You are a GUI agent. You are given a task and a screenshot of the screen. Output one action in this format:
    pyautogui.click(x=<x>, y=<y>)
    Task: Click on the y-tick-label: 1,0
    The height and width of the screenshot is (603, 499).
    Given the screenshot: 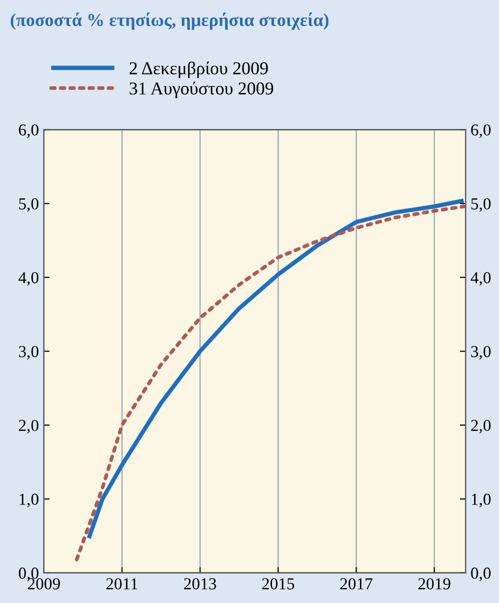 What is the action you would take?
    pyautogui.click(x=29, y=501)
    